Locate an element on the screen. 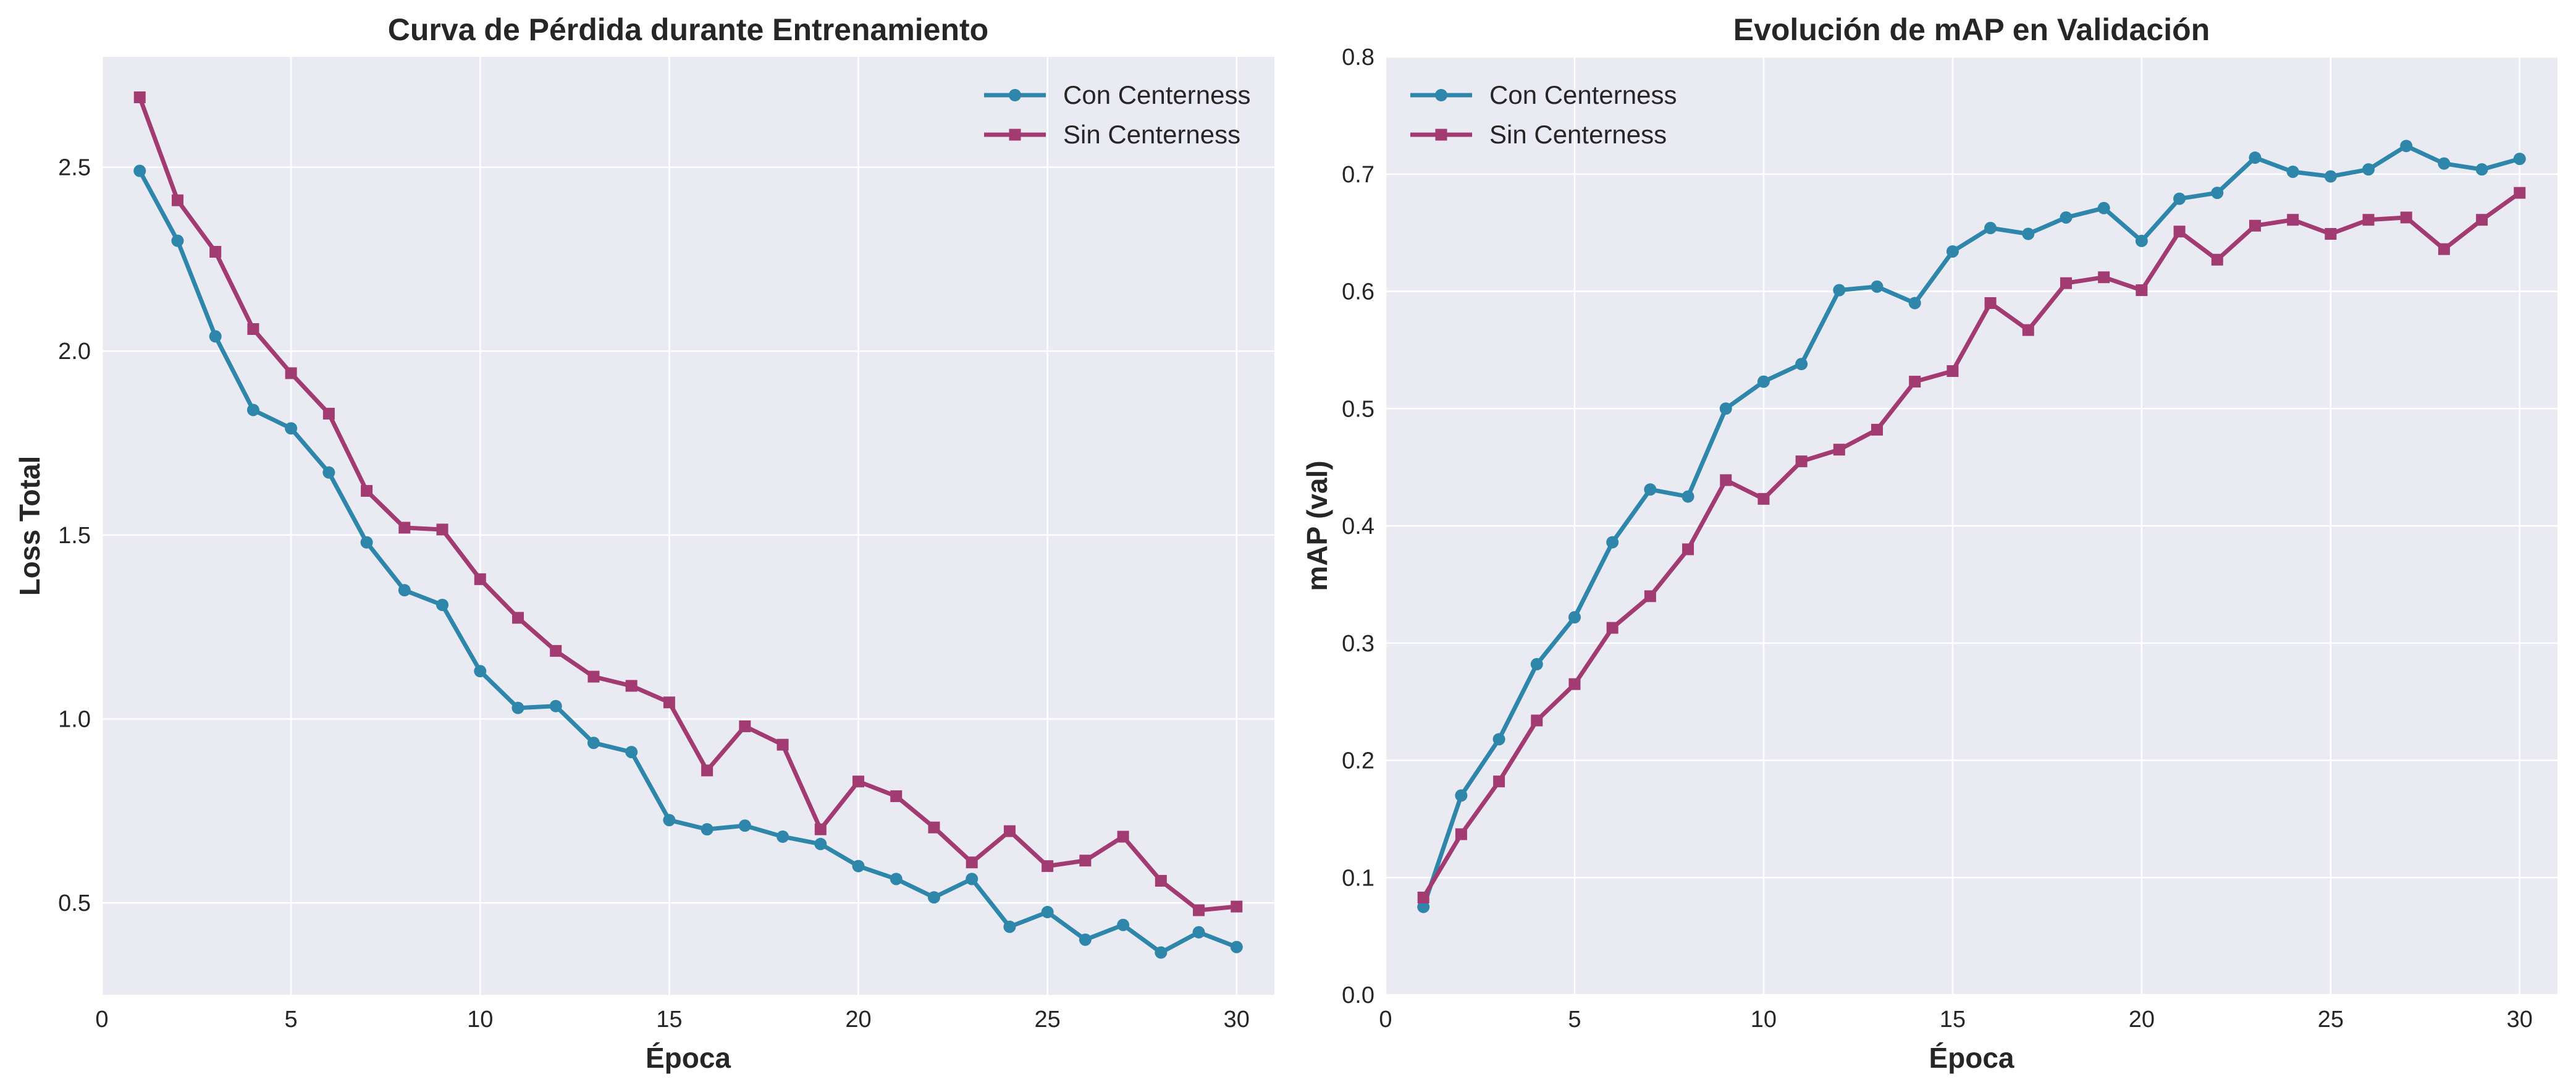  chart-title: Curva de Pérdida durante Entrenamiento is located at coordinates (688, 29).